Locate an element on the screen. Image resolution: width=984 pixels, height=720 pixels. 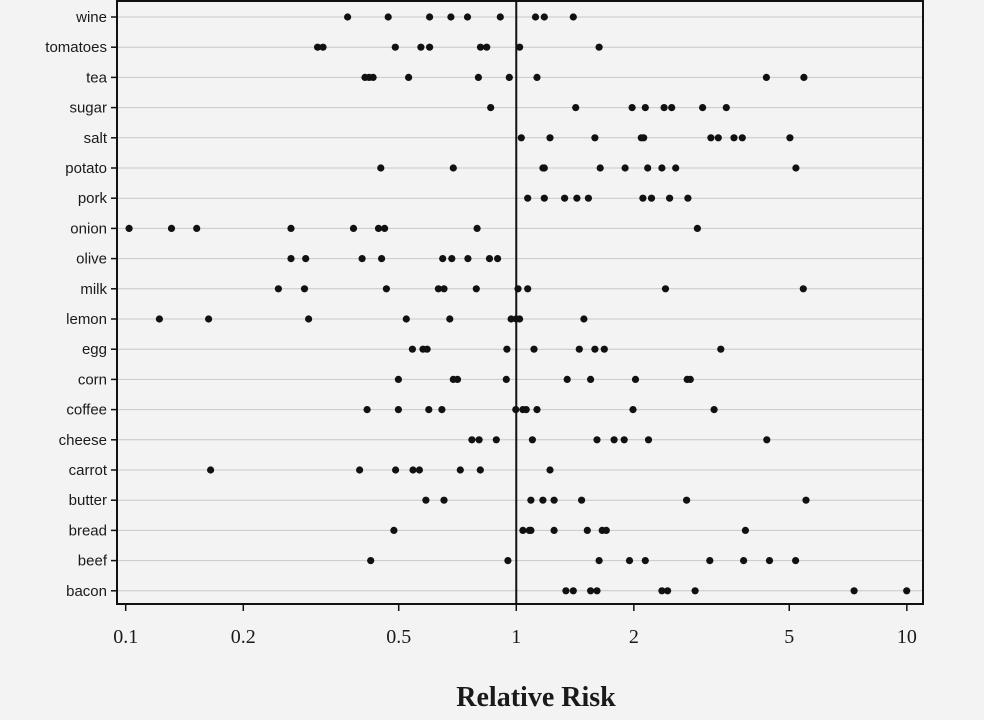
category-label-bread: bread is located at coordinates (88, 530).